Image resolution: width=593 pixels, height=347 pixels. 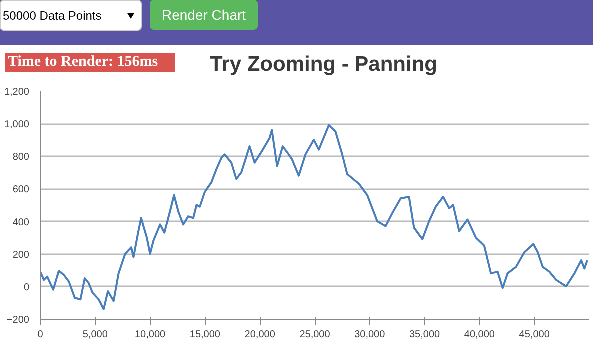 What do you see at coordinates (27, 288) in the screenshot?
I see `y-tick-label: 0` at bounding box center [27, 288].